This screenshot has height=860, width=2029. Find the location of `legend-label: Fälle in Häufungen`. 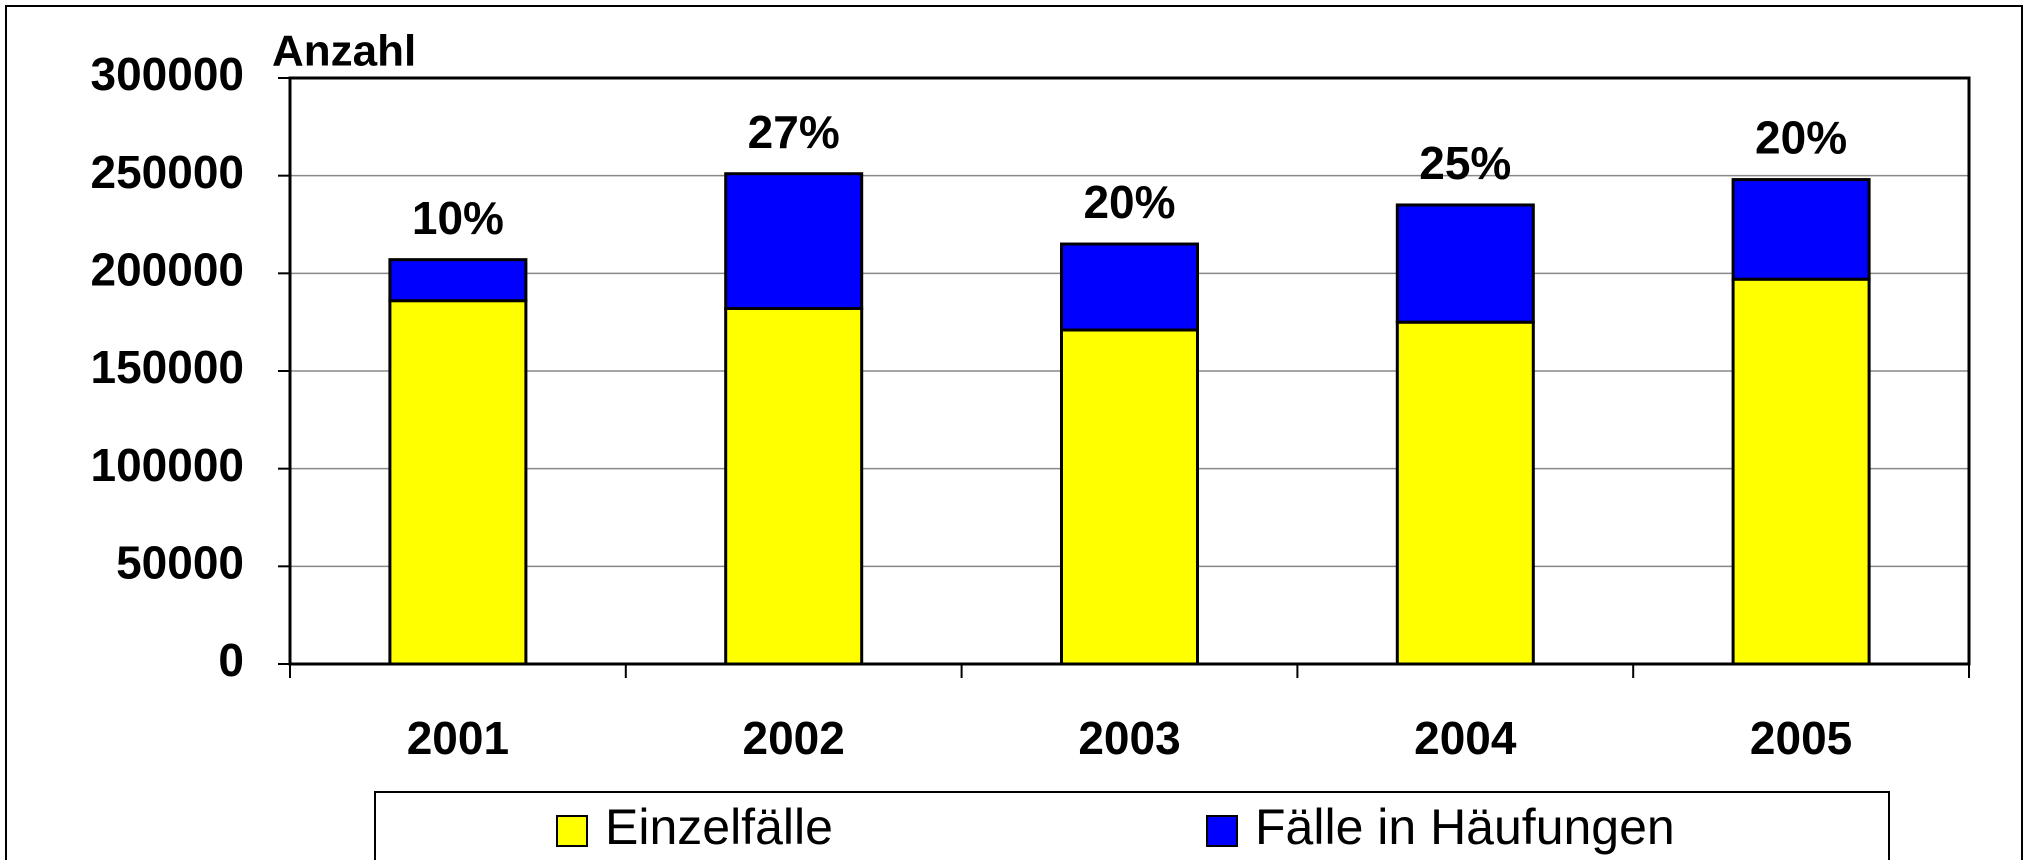

legend-label: Fälle in Häufungen is located at coordinates (1465, 827).